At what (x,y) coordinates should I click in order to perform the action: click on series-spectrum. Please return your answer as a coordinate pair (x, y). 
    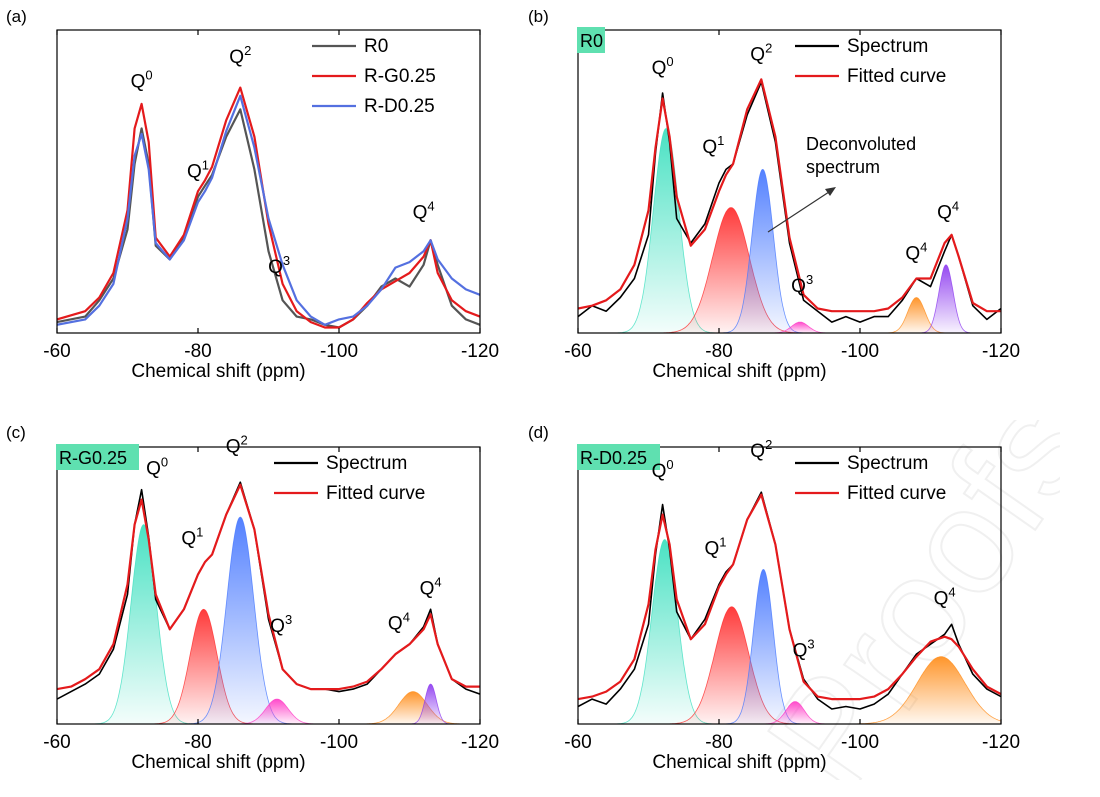
    Looking at the image, I should click on (268, 590).